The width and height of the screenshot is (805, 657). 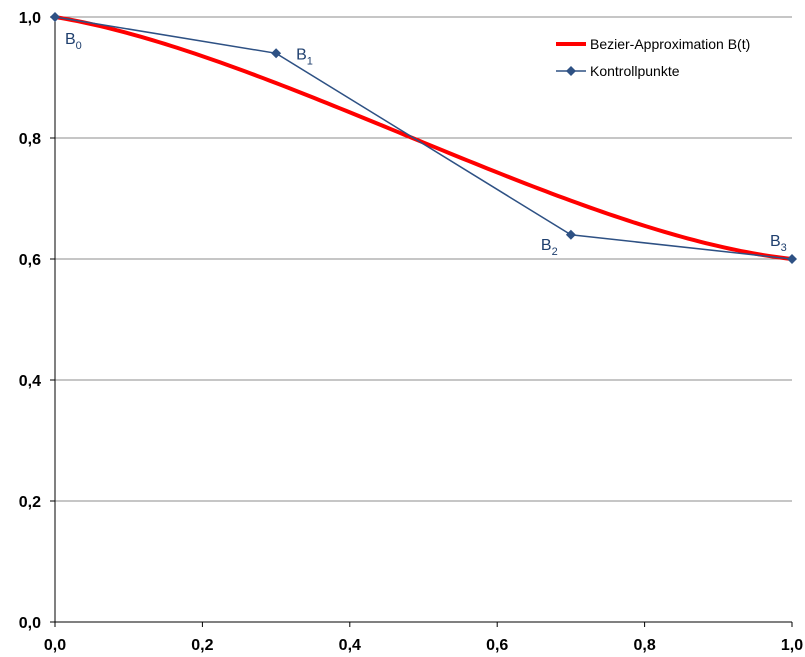 What do you see at coordinates (350, 645) in the screenshot?
I see `x-tick-label-2: 0,4` at bounding box center [350, 645].